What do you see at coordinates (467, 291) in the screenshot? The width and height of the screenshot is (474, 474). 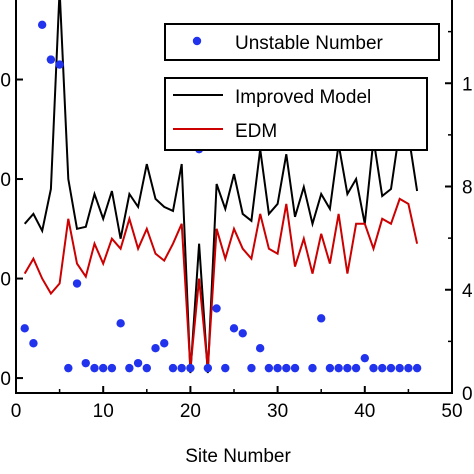 I see `right-y-tick-label: 4` at bounding box center [467, 291].